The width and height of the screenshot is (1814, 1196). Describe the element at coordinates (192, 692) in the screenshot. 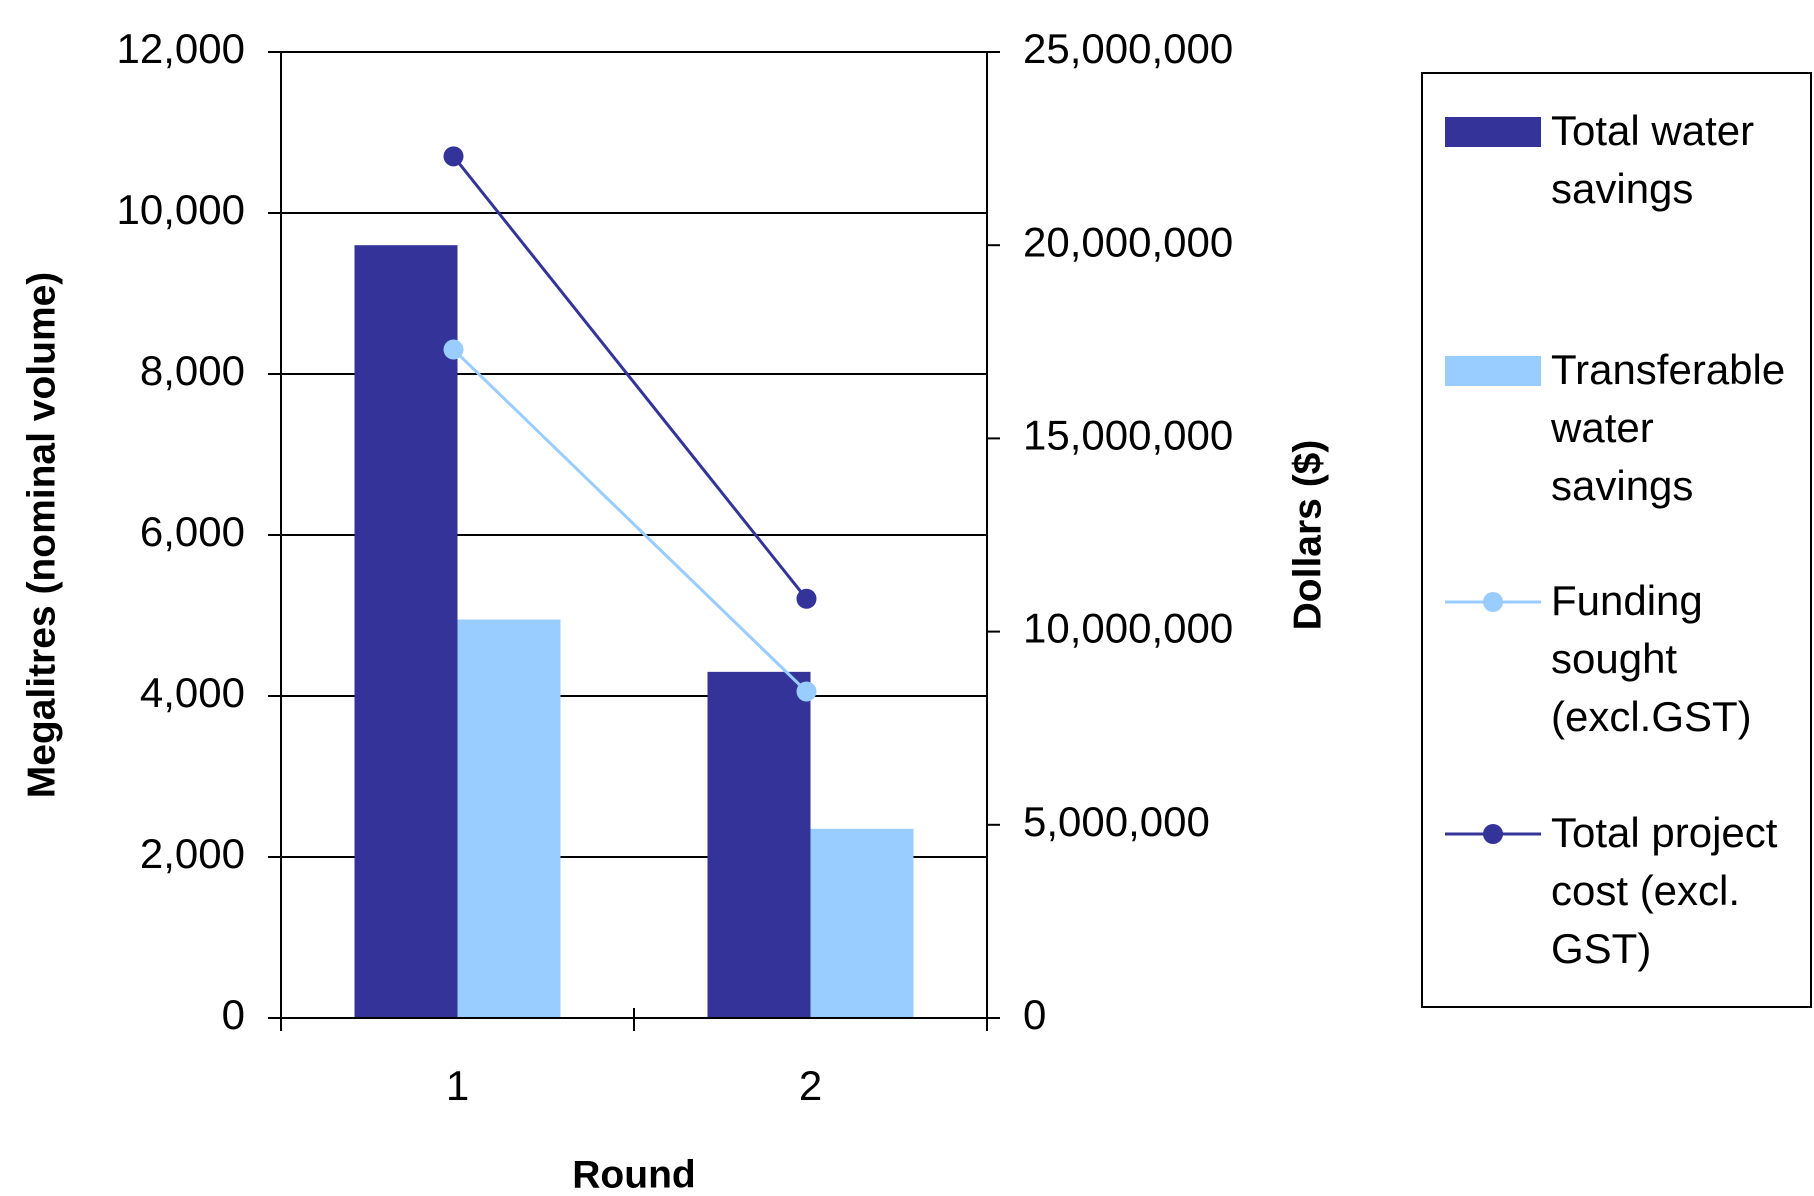

I see `y-tick-label: 4,000` at that location.